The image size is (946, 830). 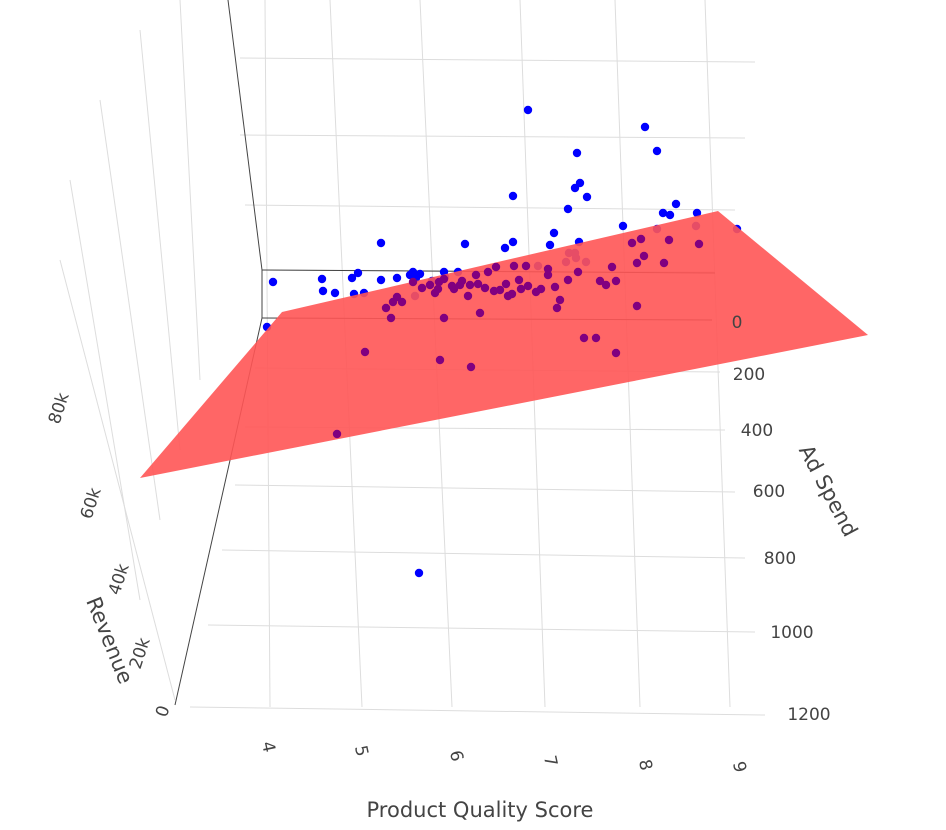 What do you see at coordinates (361, 751) in the screenshot?
I see `x-tick-label: 5` at bounding box center [361, 751].